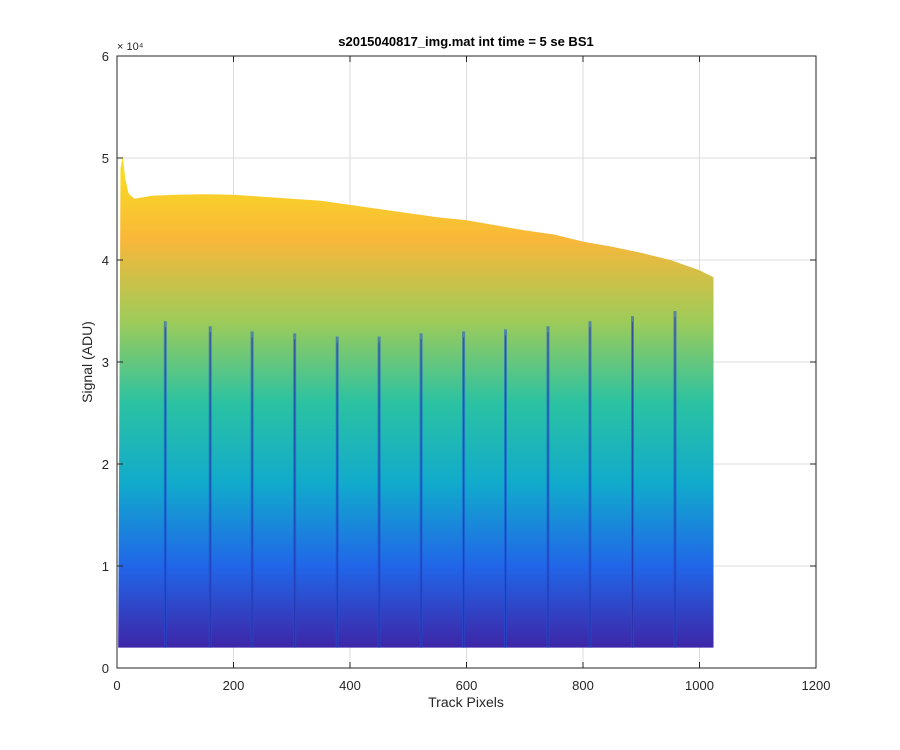  I want to click on x-tick-label: 1200, so click(816, 685).